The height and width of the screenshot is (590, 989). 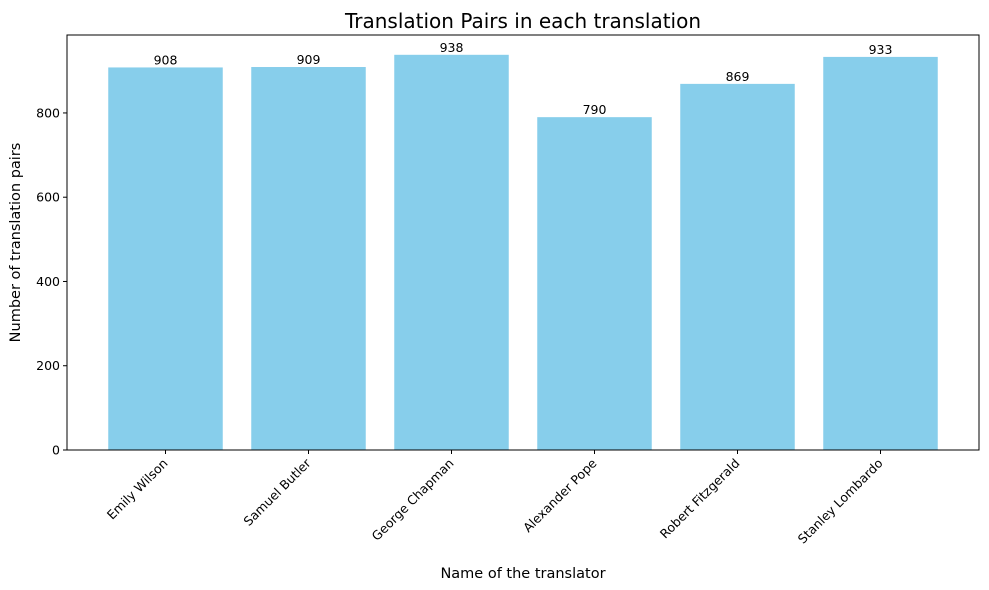 I want to click on y-axis-ticks: 0 200 400 600 800, so click(x=51, y=281).